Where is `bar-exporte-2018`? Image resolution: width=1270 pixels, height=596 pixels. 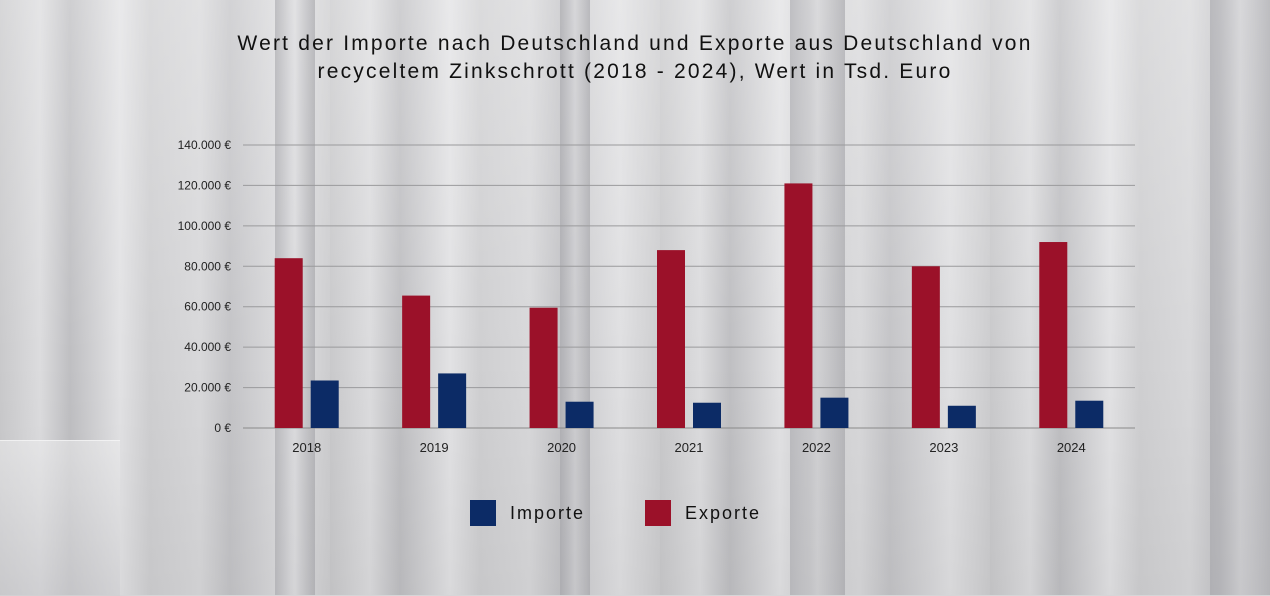 bar-exporte-2018 is located at coordinates (288, 343).